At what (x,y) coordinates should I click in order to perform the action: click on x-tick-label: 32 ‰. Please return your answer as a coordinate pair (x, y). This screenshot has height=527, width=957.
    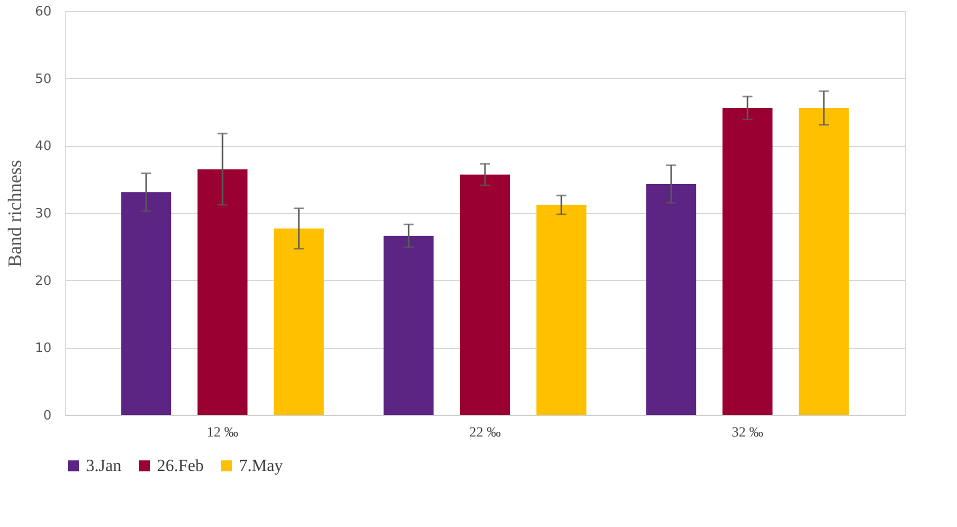
    Looking at the image, I should click on (748, 433).